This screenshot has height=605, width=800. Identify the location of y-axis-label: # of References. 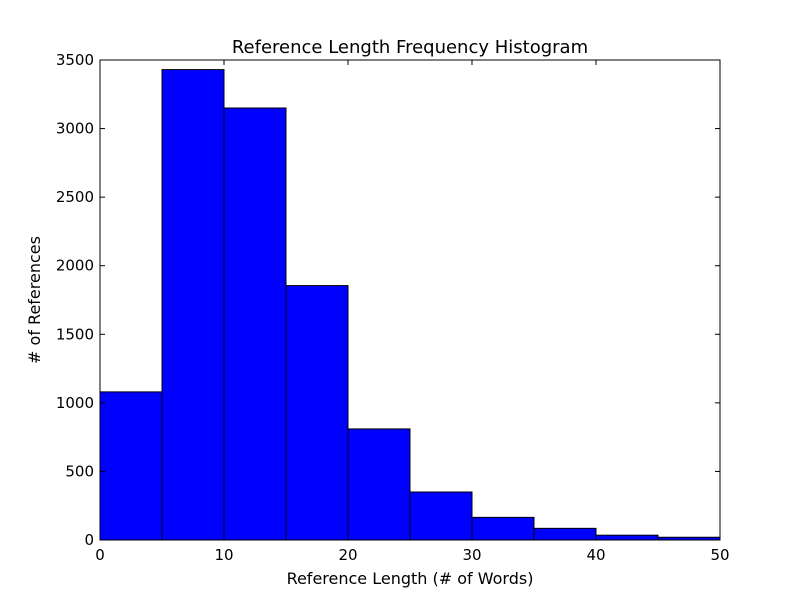
(34, 300).